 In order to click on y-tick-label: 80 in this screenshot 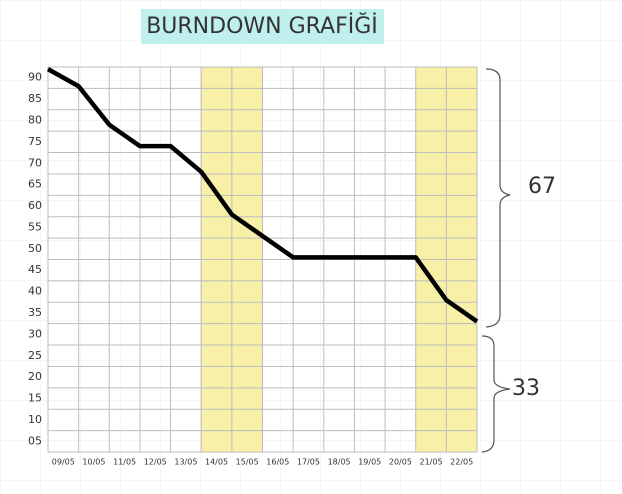, I will do `click(35, 119)`.